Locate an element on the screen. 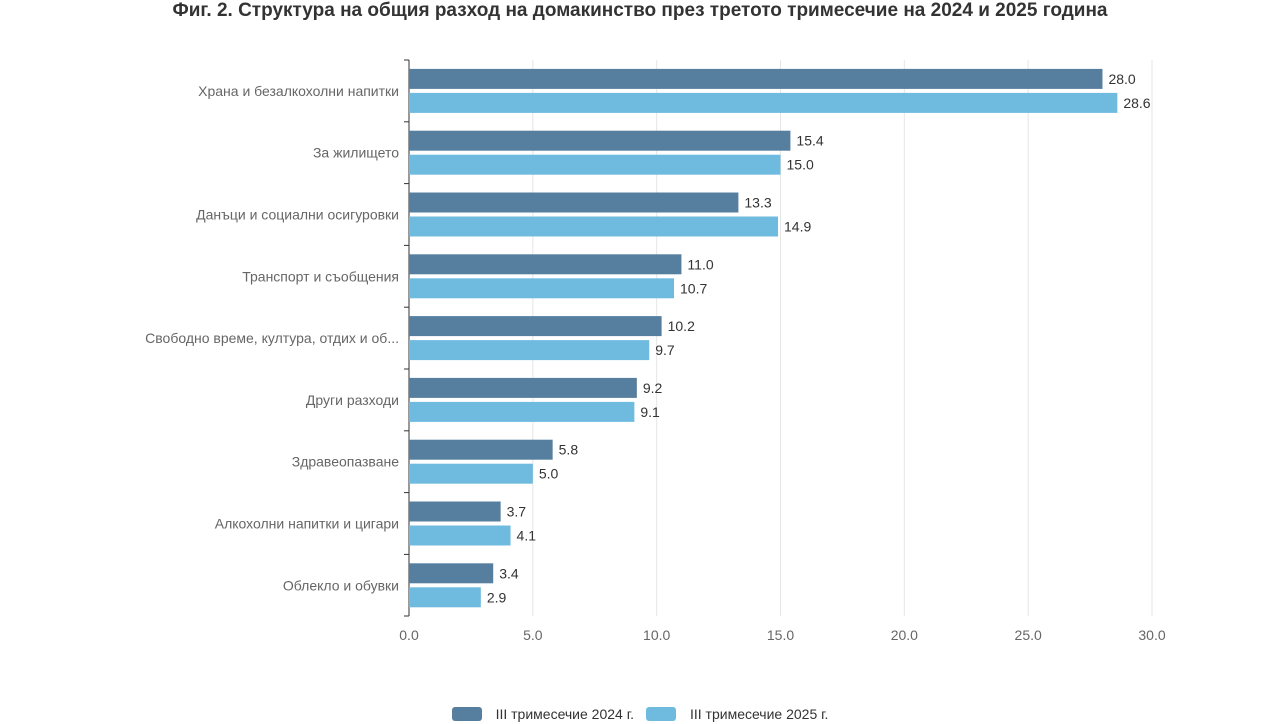 The height and width of the screenshot is (724, 1280). data-label: 5.0 is located at coordinates (549, 474).